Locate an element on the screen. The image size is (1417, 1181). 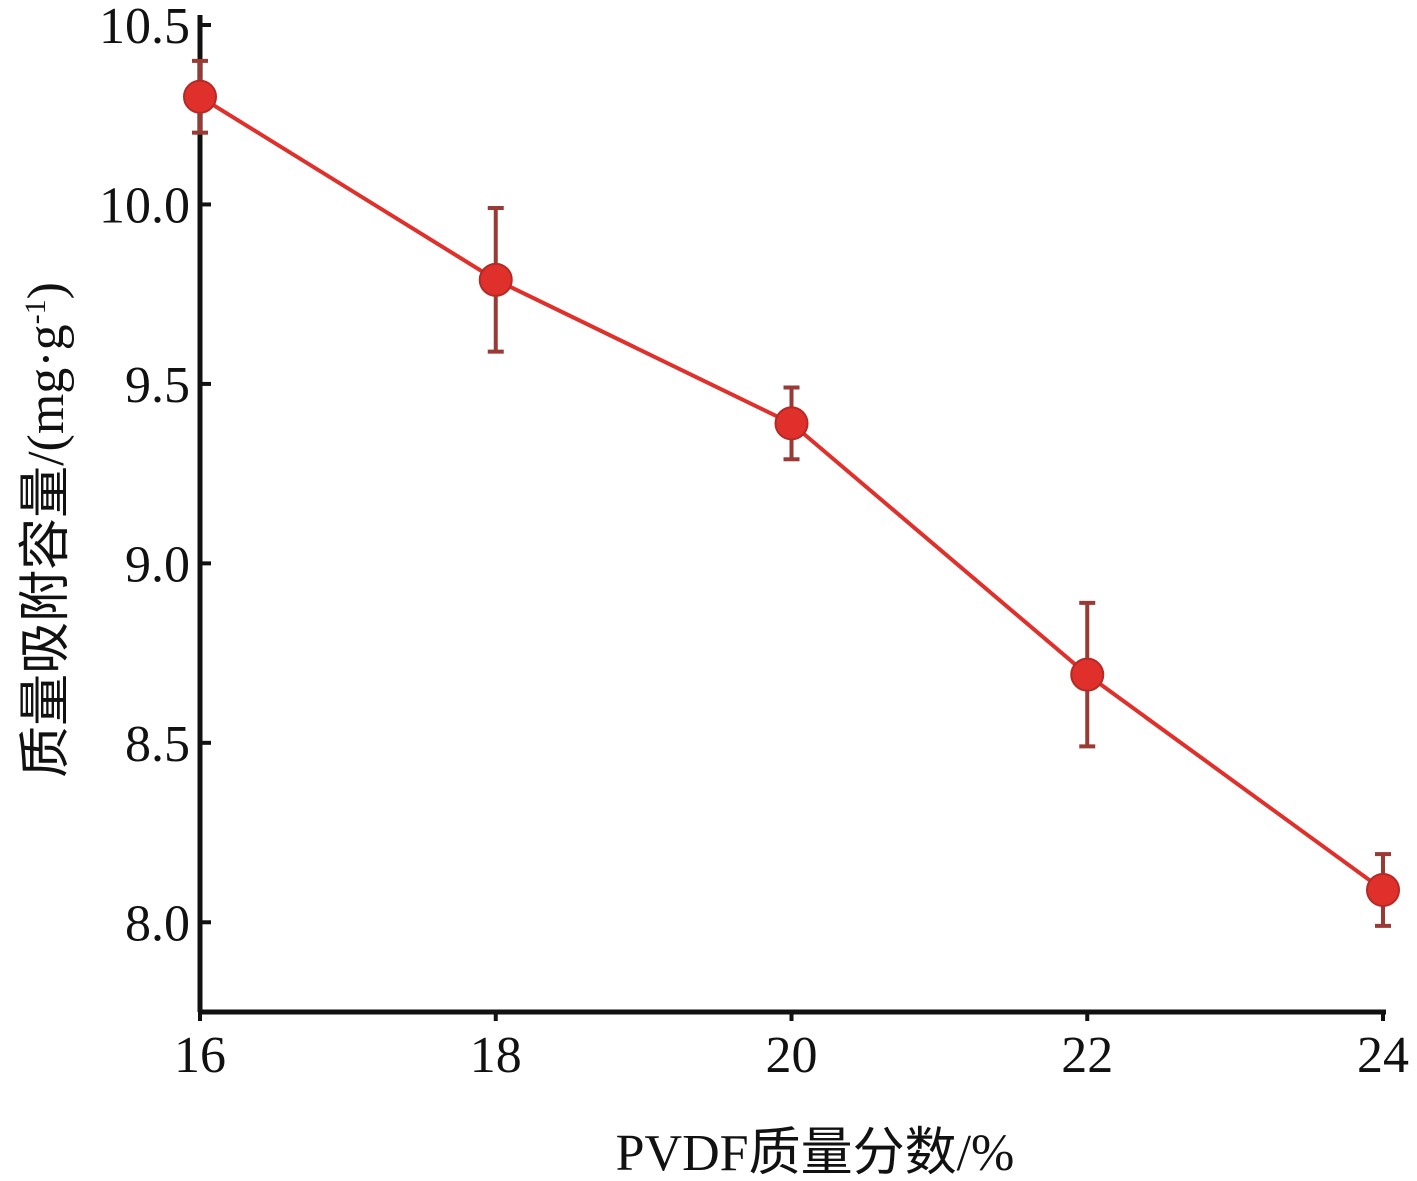
x-ticks: 16 18 20 22 24 is located at coordinates (791, 1048).